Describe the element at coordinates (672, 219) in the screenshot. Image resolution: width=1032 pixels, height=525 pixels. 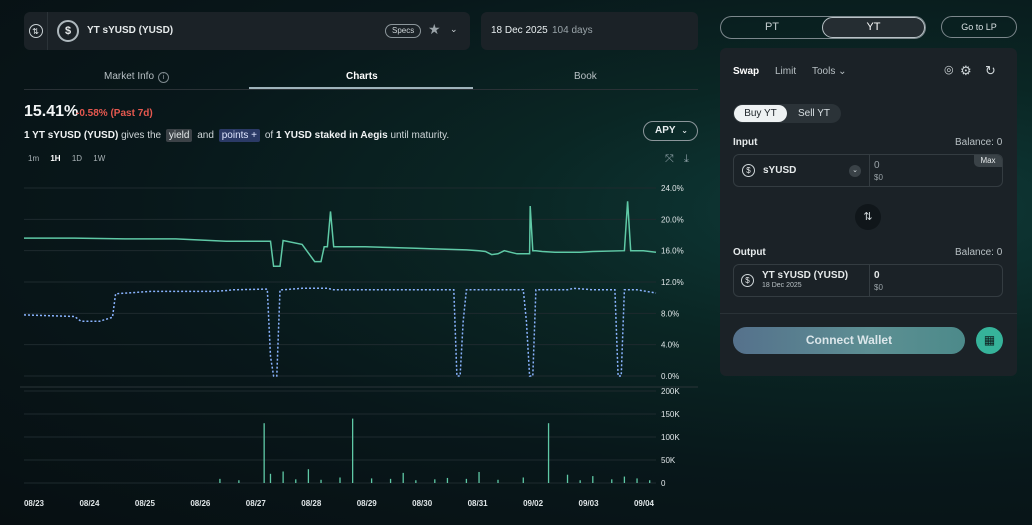
I see `y-tick-label: 20.0%` at that location.